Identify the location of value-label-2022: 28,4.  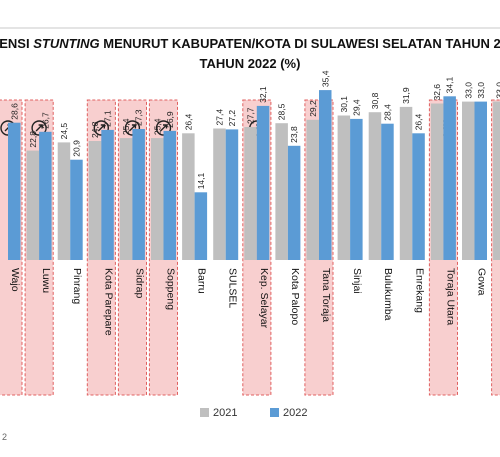
(388, 112).